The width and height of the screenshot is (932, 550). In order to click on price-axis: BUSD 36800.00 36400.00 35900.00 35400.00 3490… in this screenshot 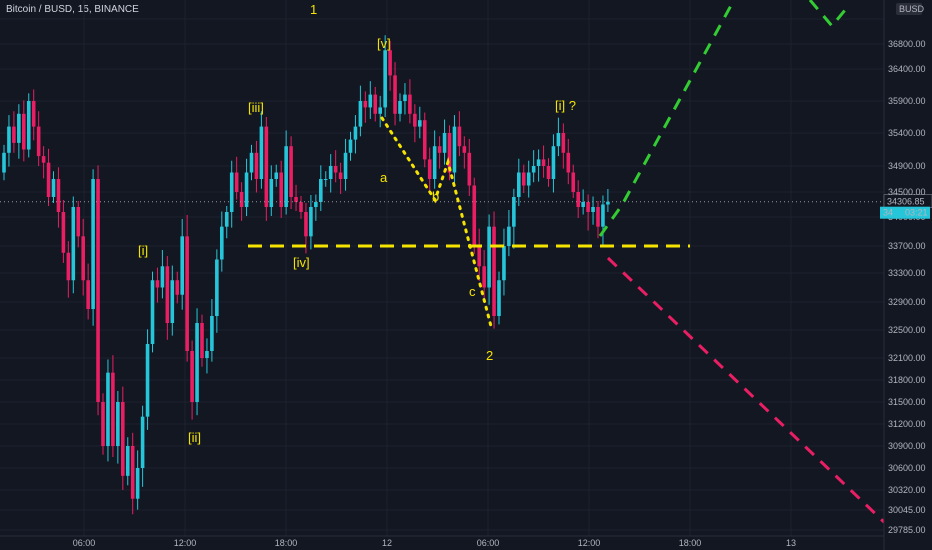, I will do `click(906, 275)`.